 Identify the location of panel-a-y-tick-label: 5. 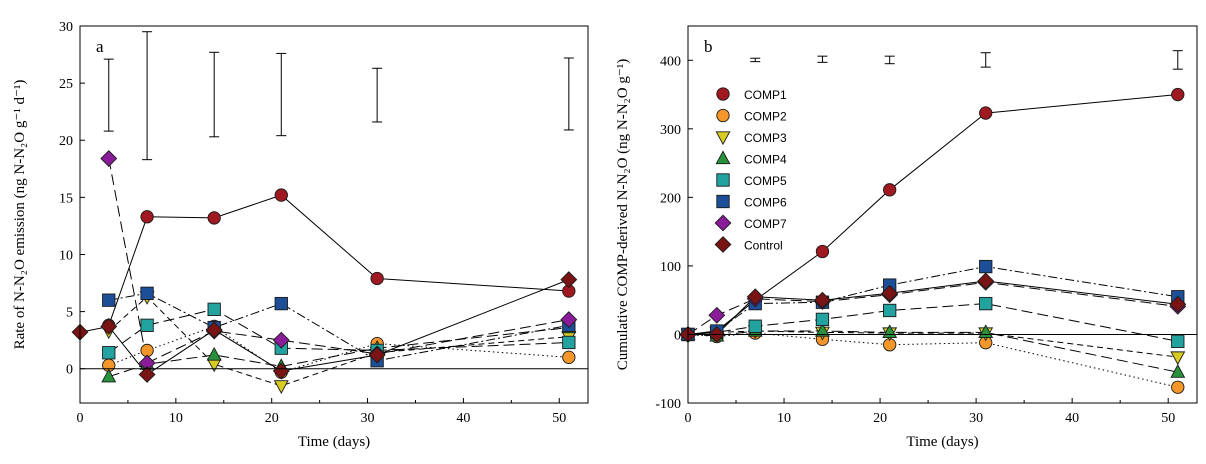
(69, 313).